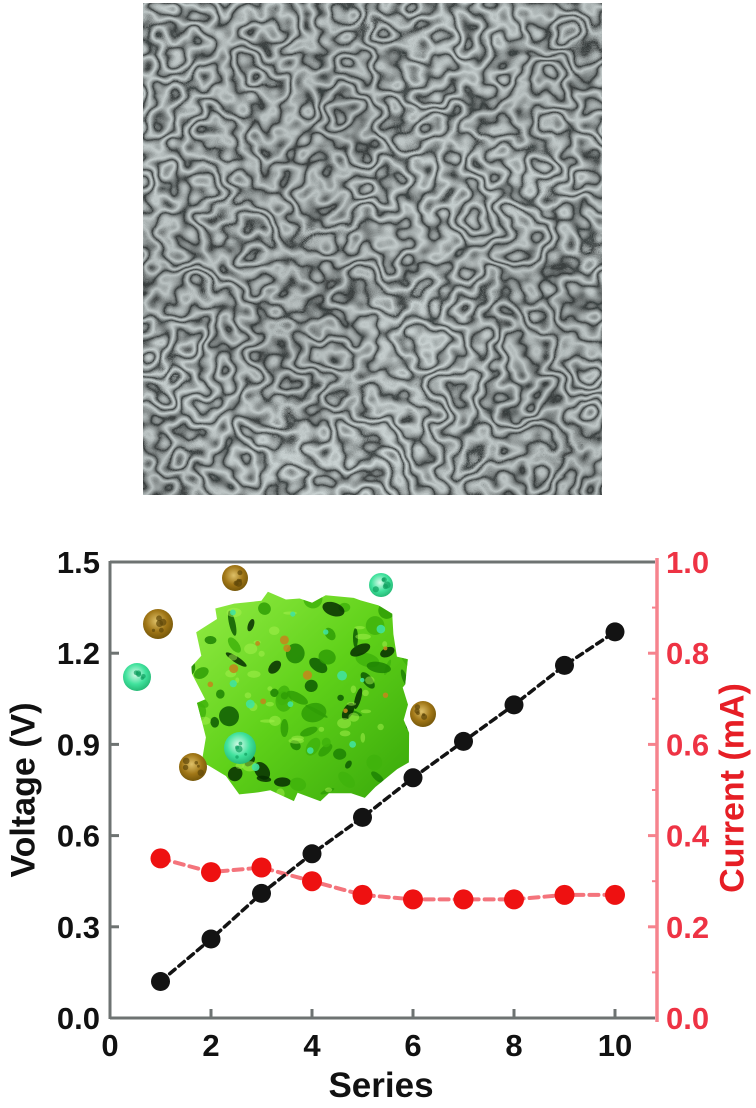 This screenshot has height=1108, width=756. Describe the element at coordinates (687, 744) in the screenshot. I see `right-tick-label: 0.6` at that location.